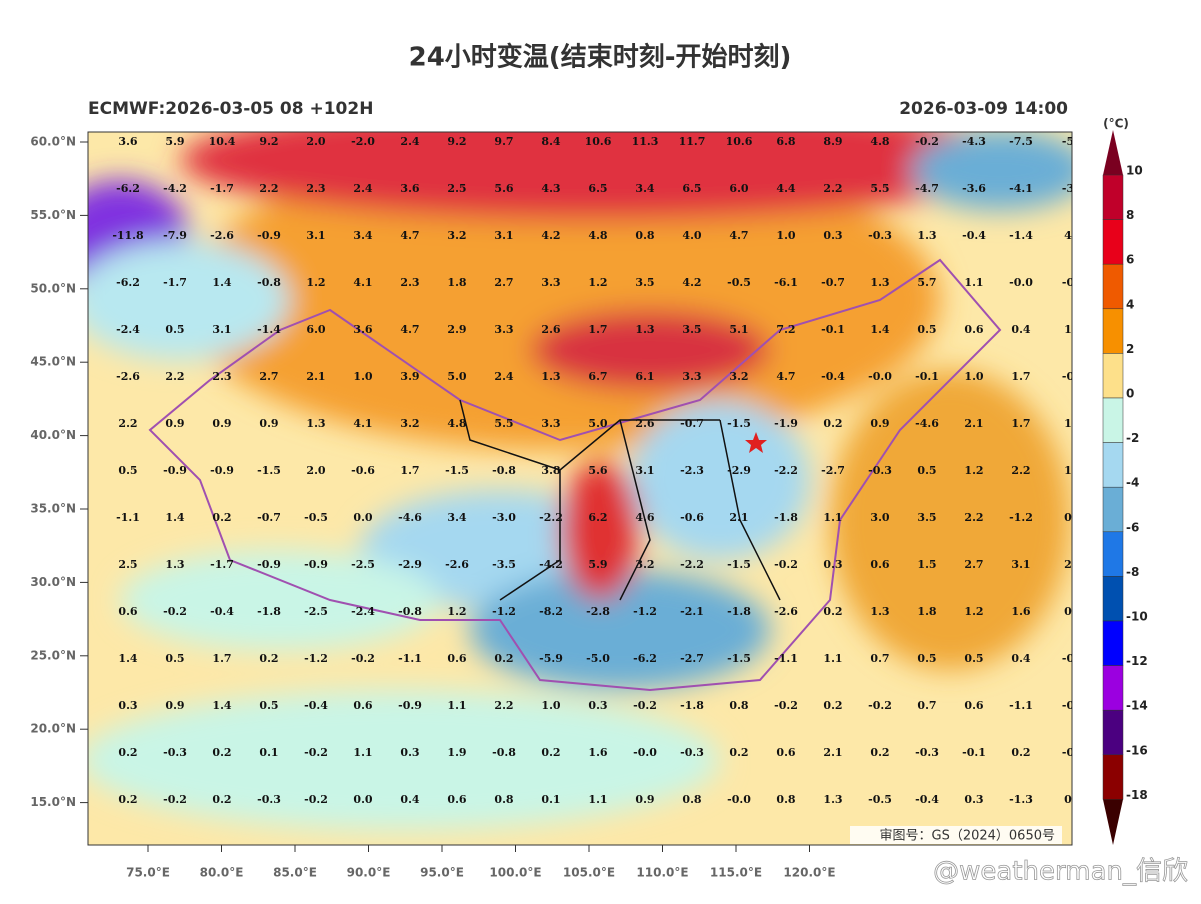 The image size is (1201, 904). What do you see at coordinates (786, 470) in the screenshot?
I see `grid-value: -2.2` at bounding box center [786, 470].